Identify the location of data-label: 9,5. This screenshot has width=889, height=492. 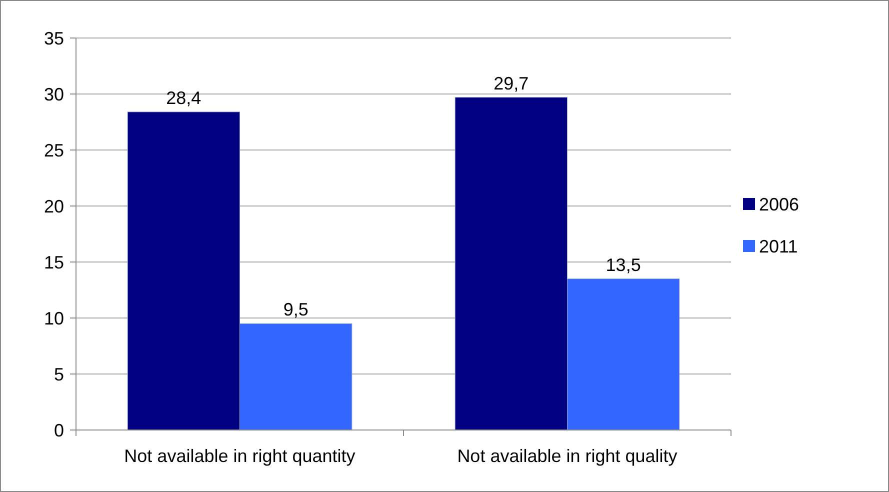
(295, 310).